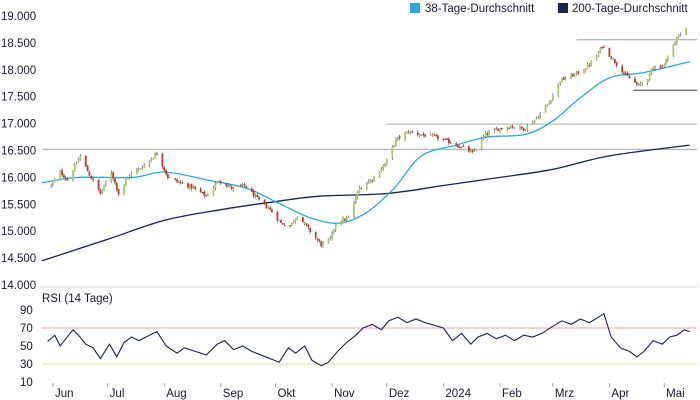 The width and height of the screenshot is (700, 400). I want to click on x-tick-label: Apr, so click(620, 394).